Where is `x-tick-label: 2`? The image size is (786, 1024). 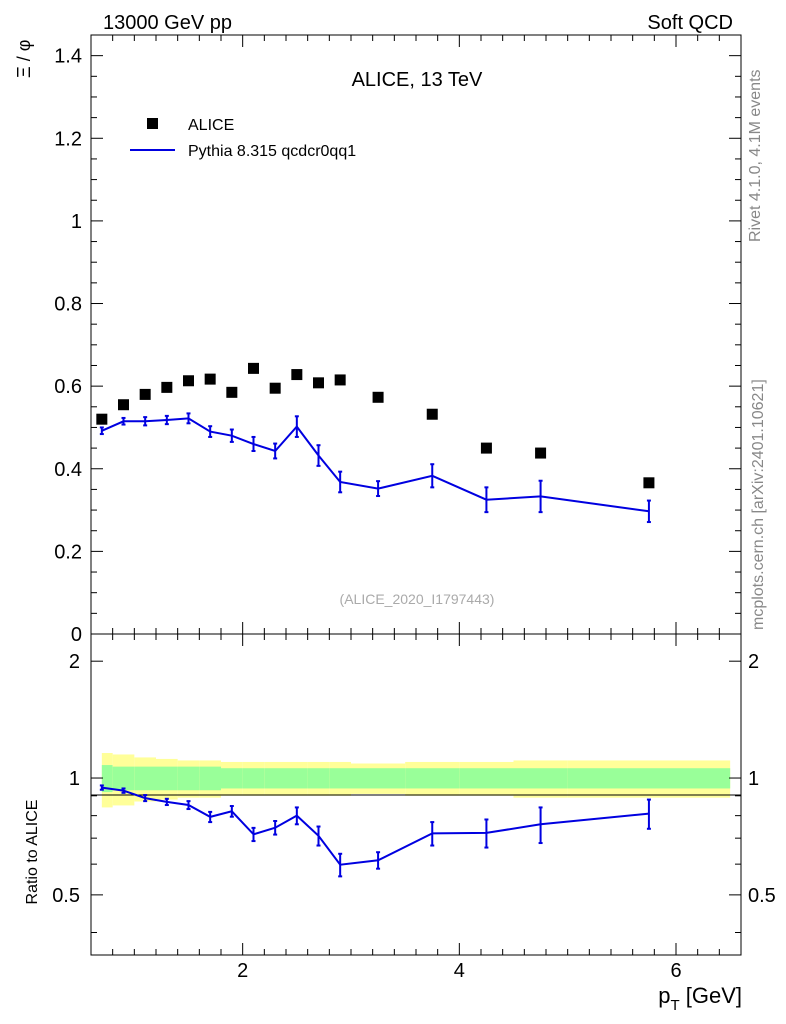
x-tick-label: 2 is located at coordinates (242, 971).